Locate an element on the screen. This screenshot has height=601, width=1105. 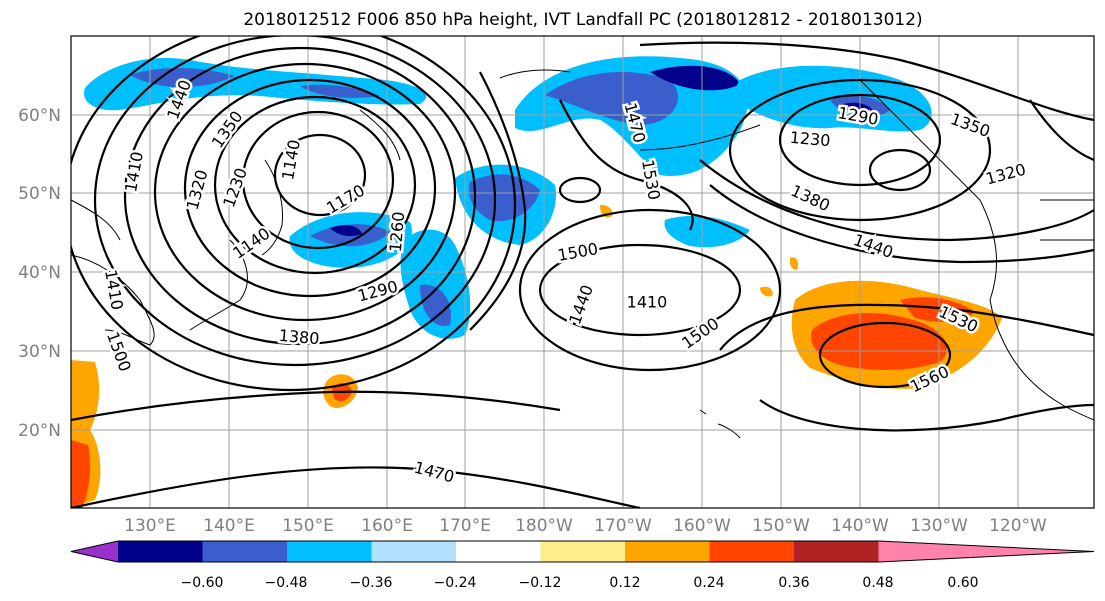
colorbar-tick-label: 0.48 is located at coordinates (877, 583).